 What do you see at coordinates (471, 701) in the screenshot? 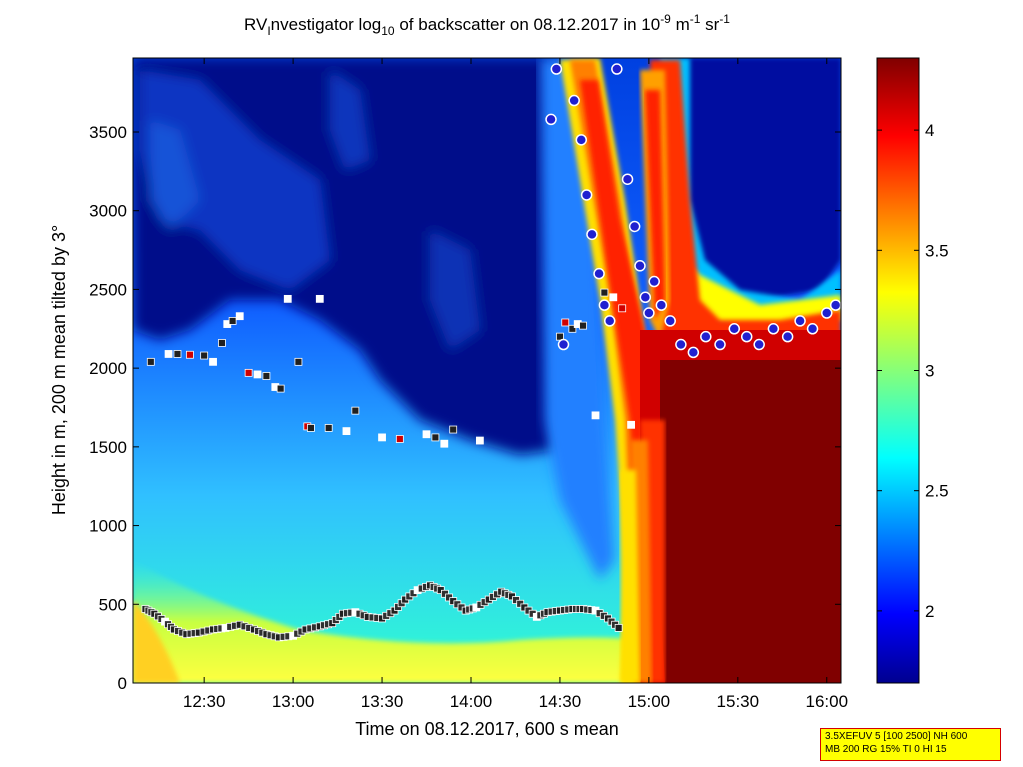
I see `x-tick-label: 14:00` at bounding box center [471, 701].